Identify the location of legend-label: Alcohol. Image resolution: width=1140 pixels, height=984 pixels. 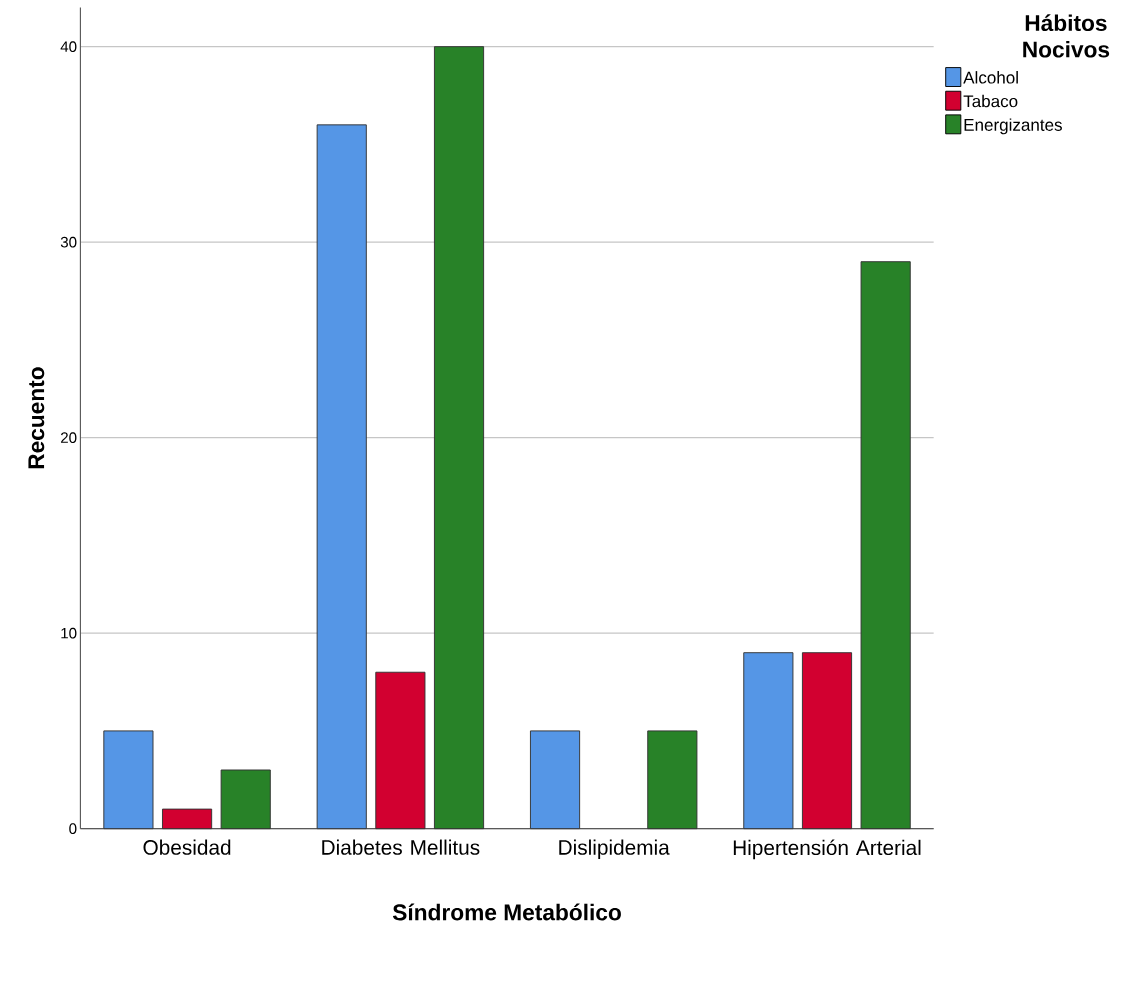
(990, 77).